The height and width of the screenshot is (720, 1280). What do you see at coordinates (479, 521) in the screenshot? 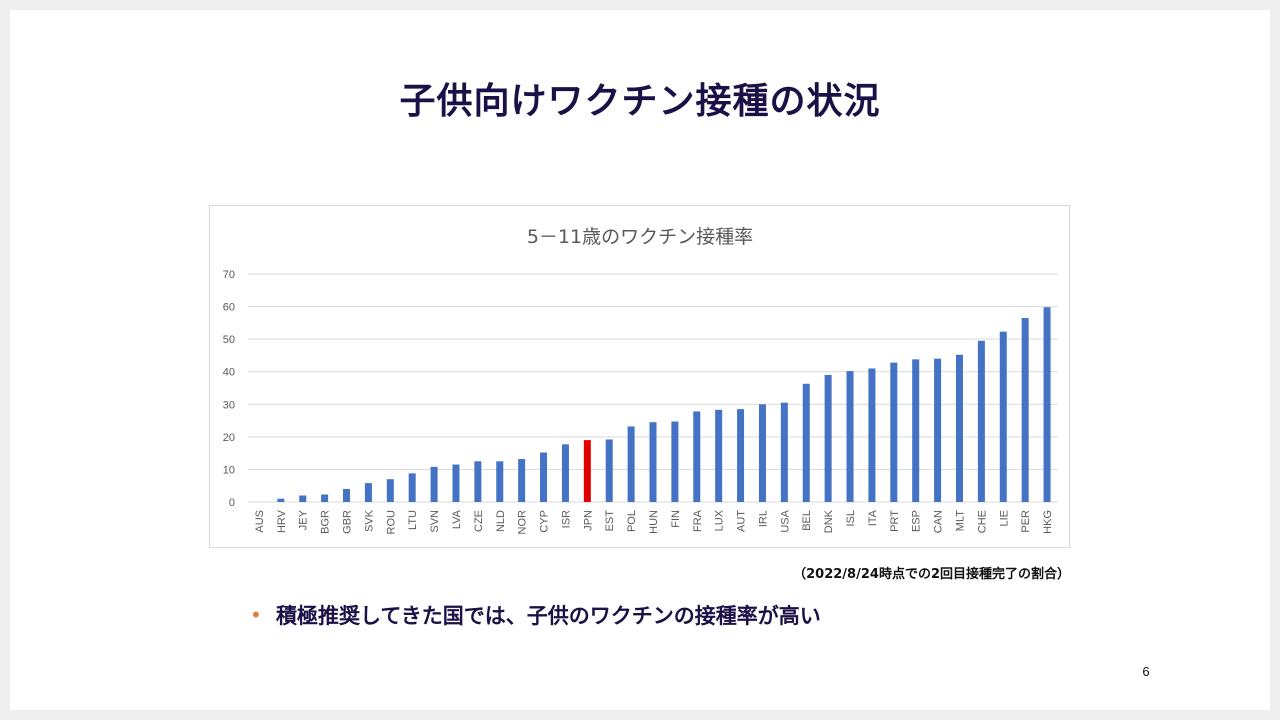
I see `x-tick-label: CZE` at bounding box center [479, 521].